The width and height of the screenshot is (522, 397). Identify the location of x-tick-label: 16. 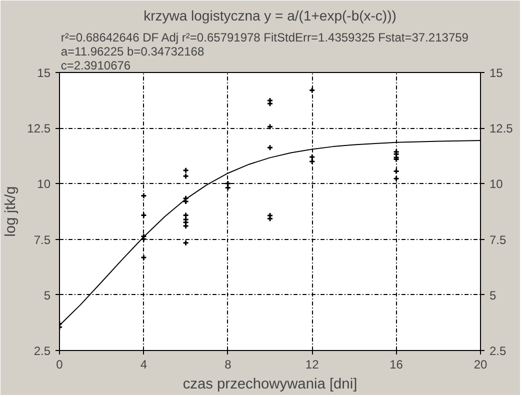
(397, 365).